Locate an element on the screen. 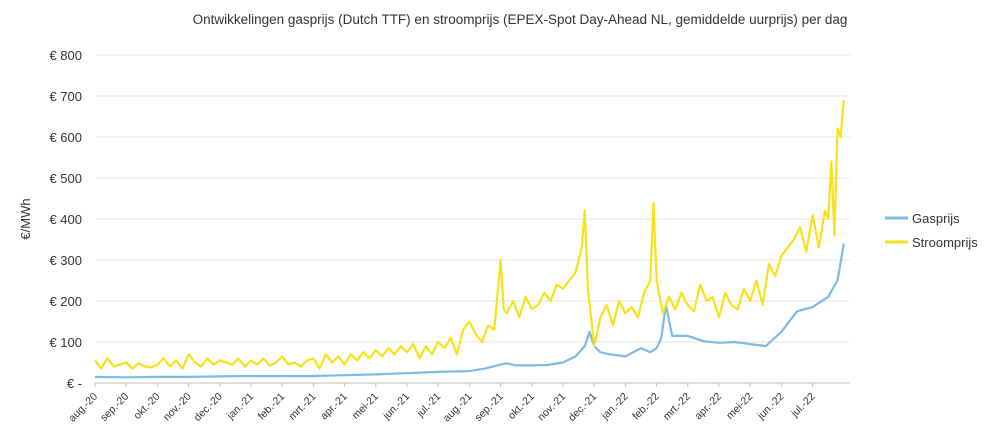 The width and height of the screenshot is (1000, 437). x-tick-label: mei-21 is located at coordinates (365, 406).